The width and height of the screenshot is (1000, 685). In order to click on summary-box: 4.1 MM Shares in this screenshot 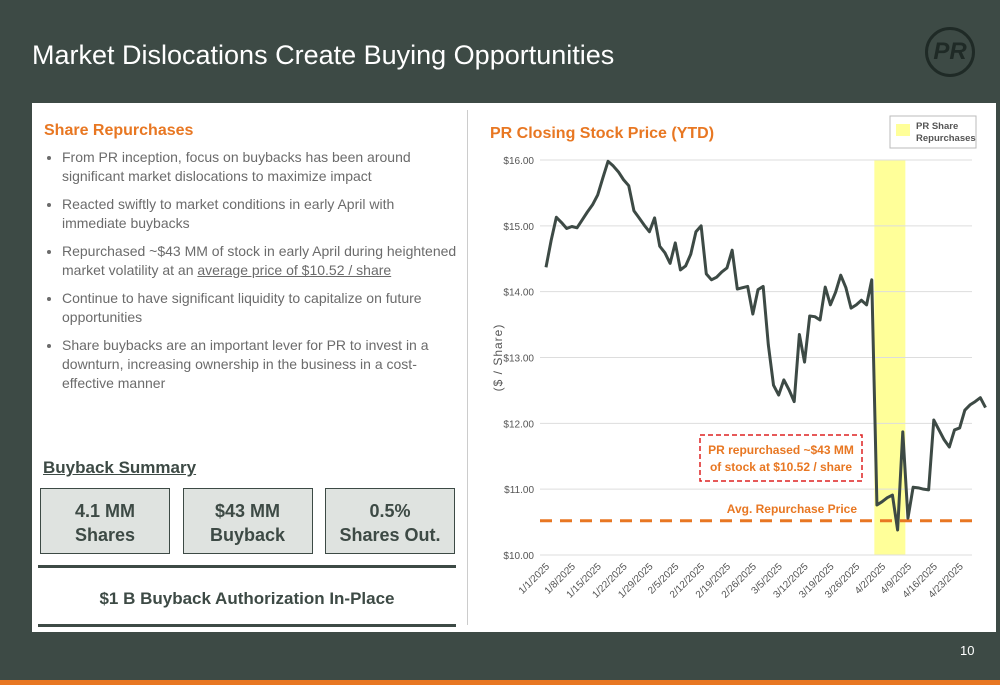, I will do `click(105, 521)`.